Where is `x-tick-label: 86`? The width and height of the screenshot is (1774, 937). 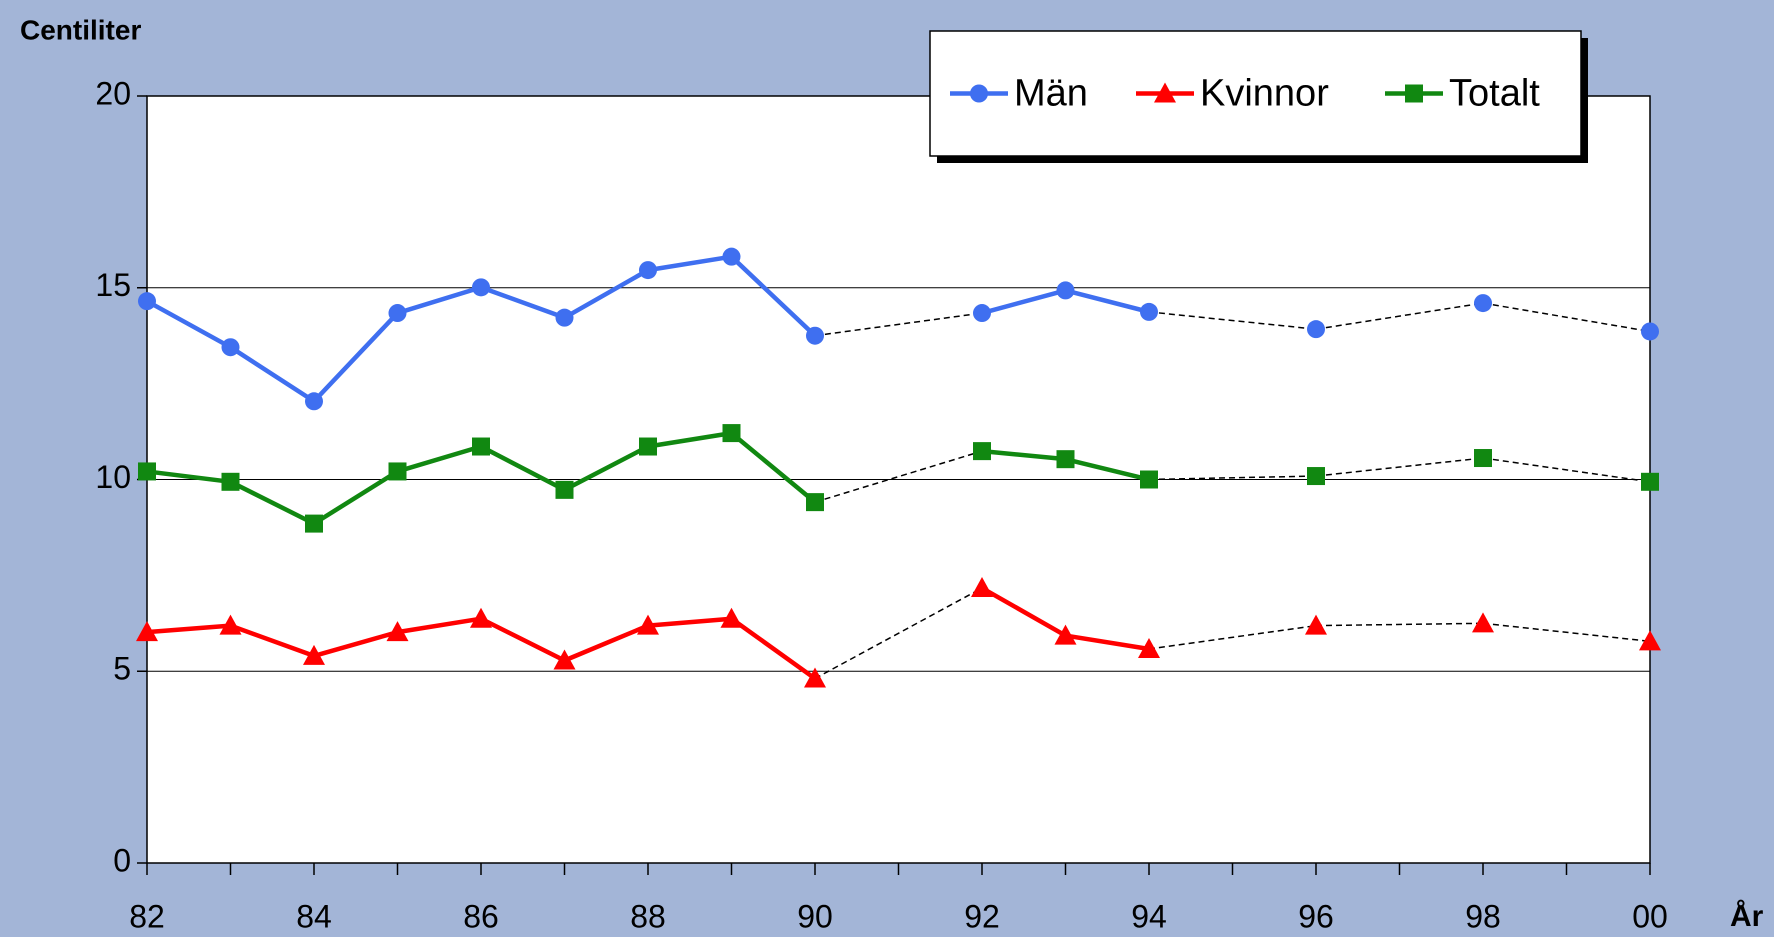 x-tick-label: 86 is located at coordinates (481, 916).